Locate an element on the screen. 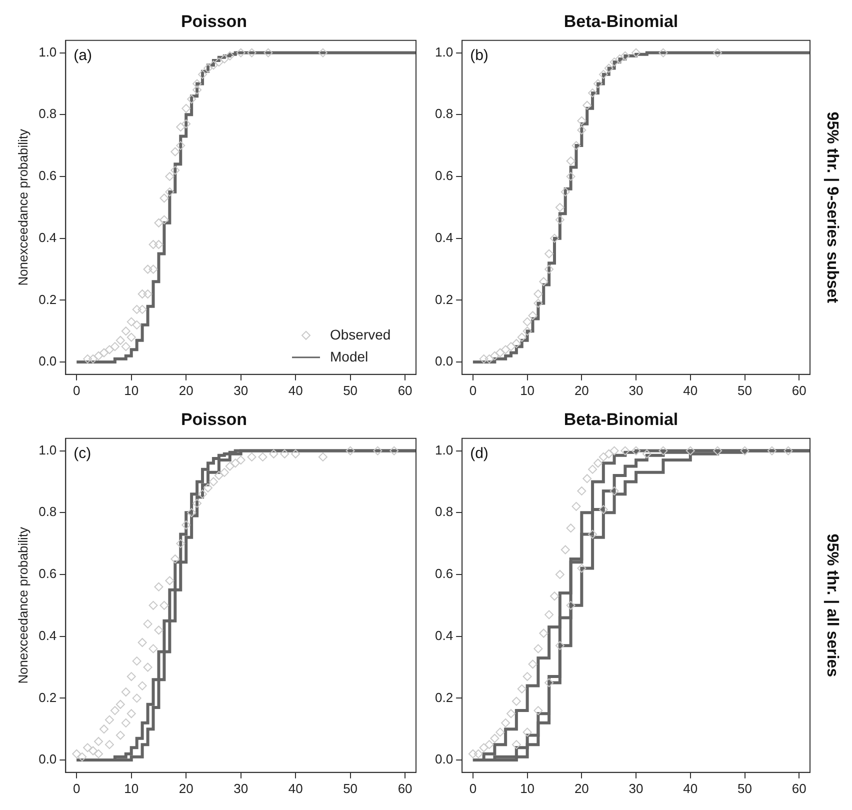  text: 95% thr. | all series is located at coordinates (832, 606).